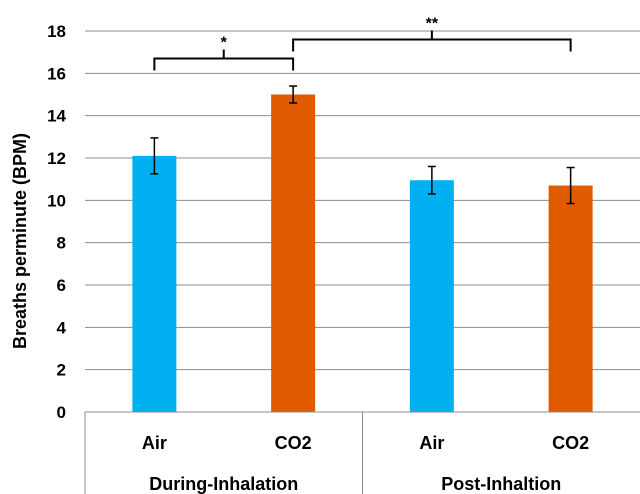 Image resolution: width=640 pixels, height=494 pixels. I want to click on y-axis-label: Breaths perminute (BPM), so click(20, 241).